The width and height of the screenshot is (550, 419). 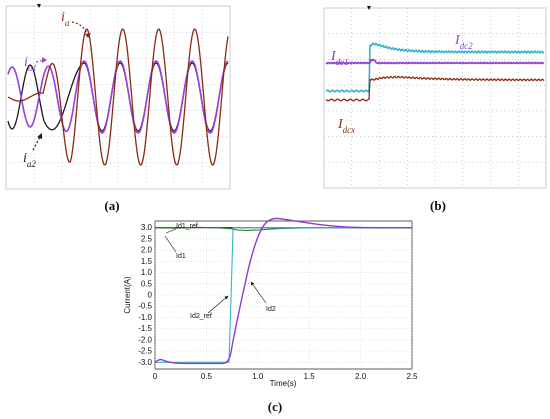 What do you see at coordinates (65, 19) in the screenshot?
I see `svg-text: ia` at bounding box center [65, 19].